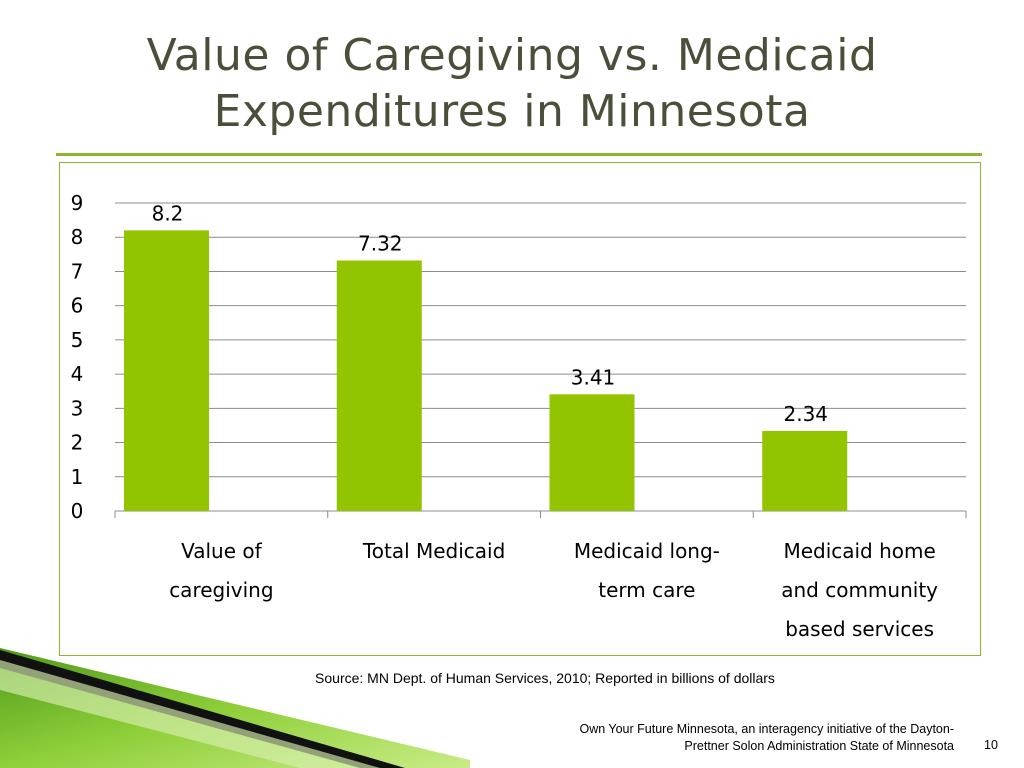 This screenshot has height=768, width=1024. Describe the element at coordinates (77, 374) in the screenshot. I see `y-tick-label: 4` at that location.